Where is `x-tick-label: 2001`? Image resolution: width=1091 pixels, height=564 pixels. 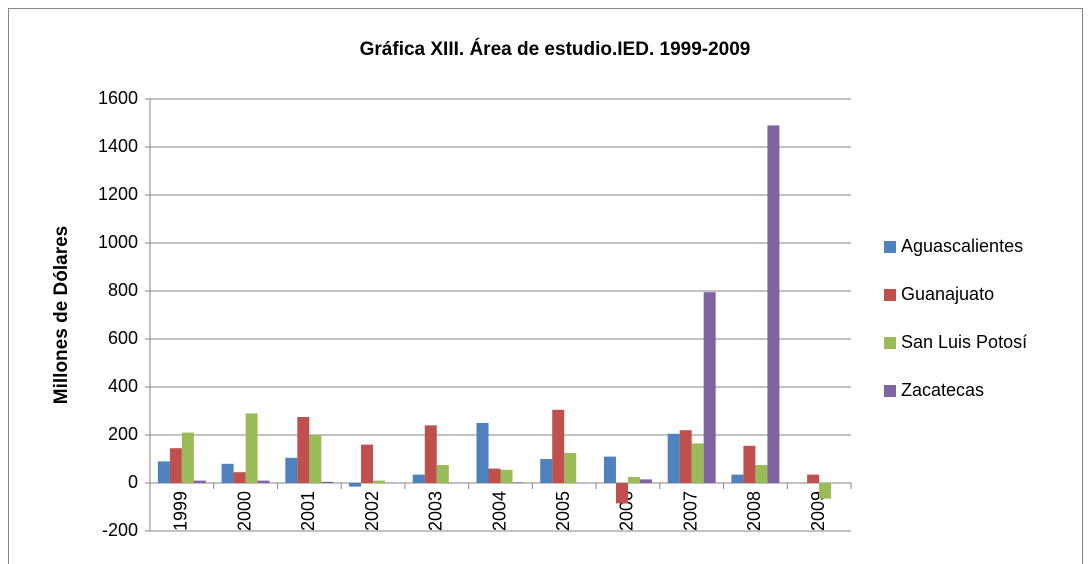
x-tick-label: 2001 is located at coordinates (308, 511).